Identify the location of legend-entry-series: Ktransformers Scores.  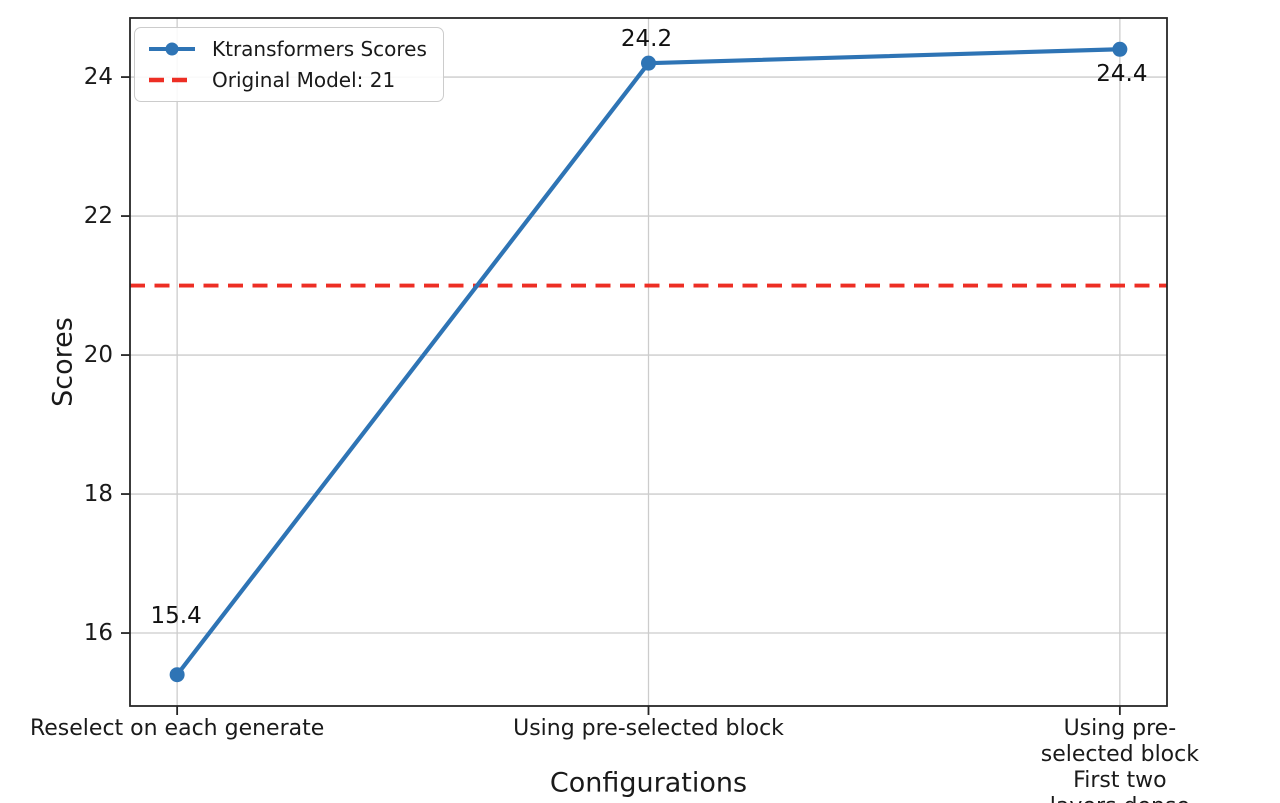
(287, 49).